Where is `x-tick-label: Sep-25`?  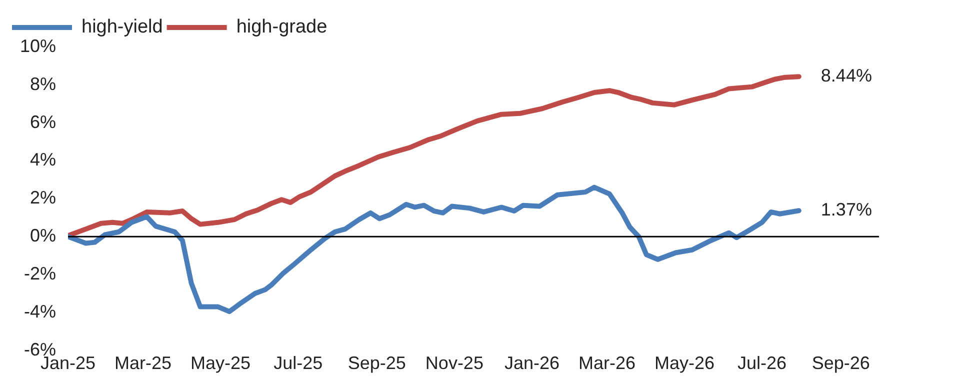 x-tick-label: Sep-25 is located at coordinates (377, 363).